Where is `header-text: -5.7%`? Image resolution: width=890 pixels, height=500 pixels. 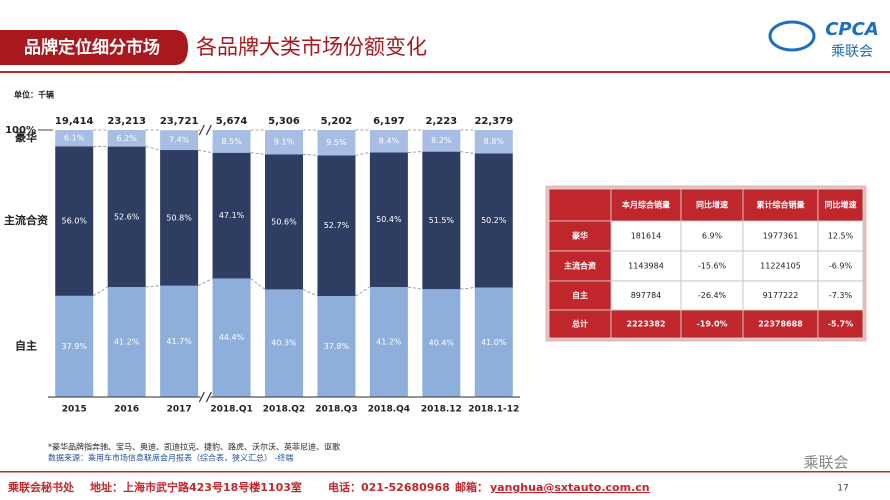 header-text: -5.7% is located at coordinates (841, 324).